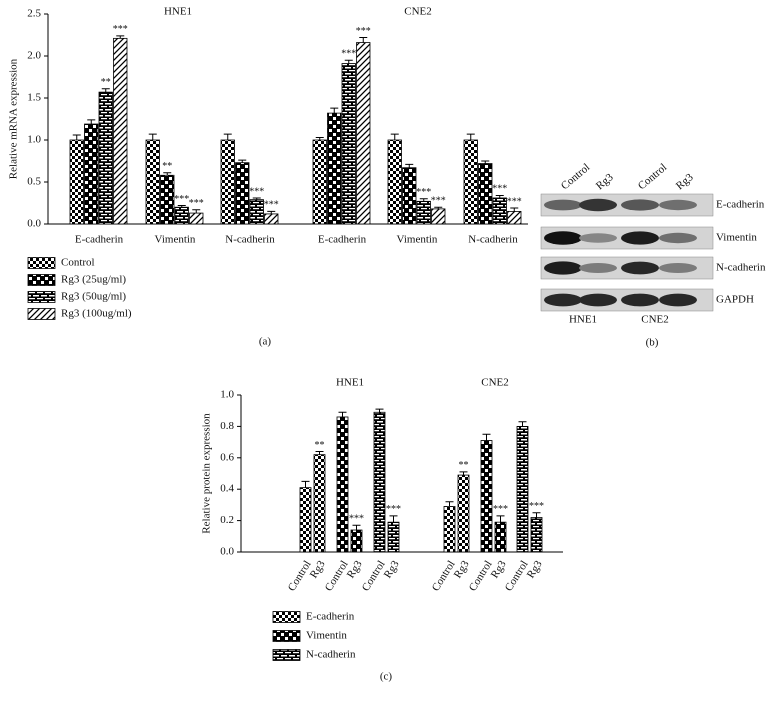 This screenshot has height=709, width=777. I want to click on y-tick-label: 2.0, so click(34, 56).